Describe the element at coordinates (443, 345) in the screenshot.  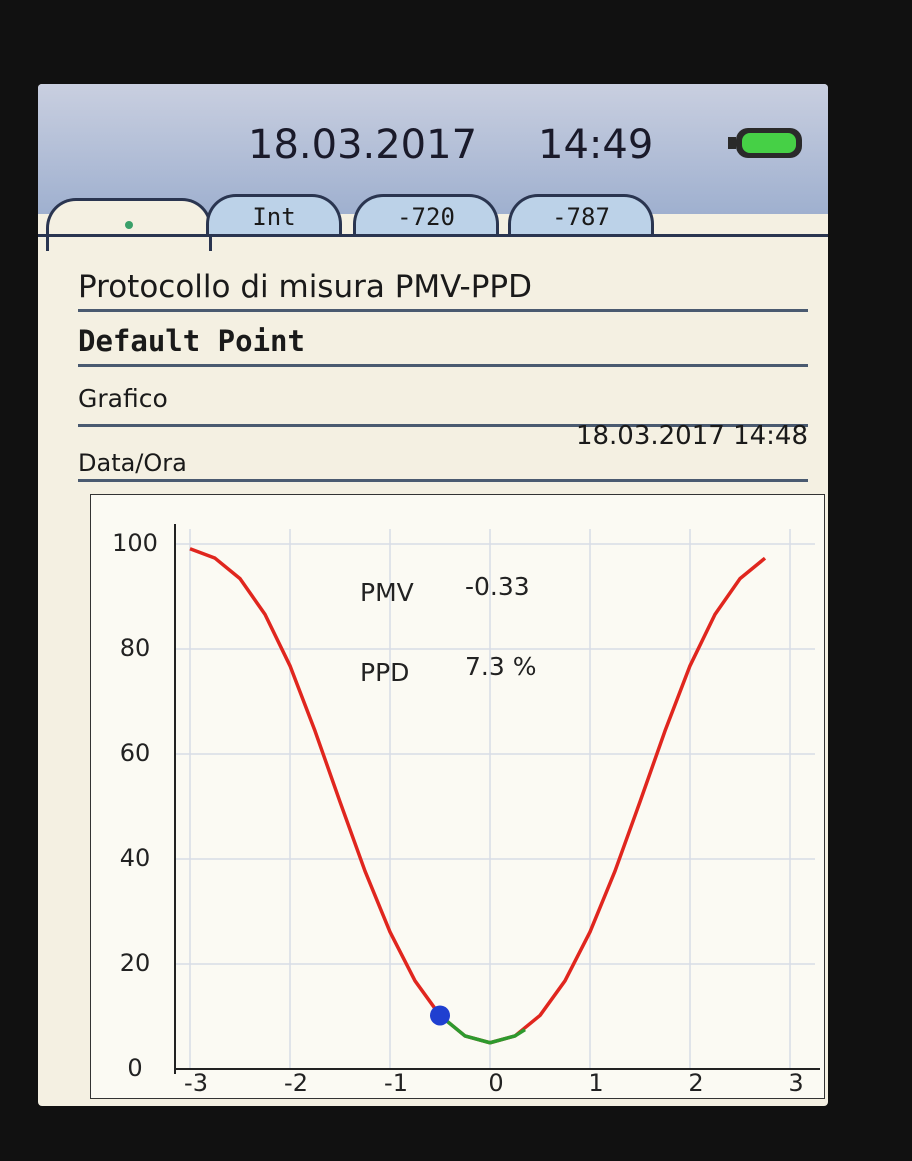
I see `point-name: Default Point` at that location.